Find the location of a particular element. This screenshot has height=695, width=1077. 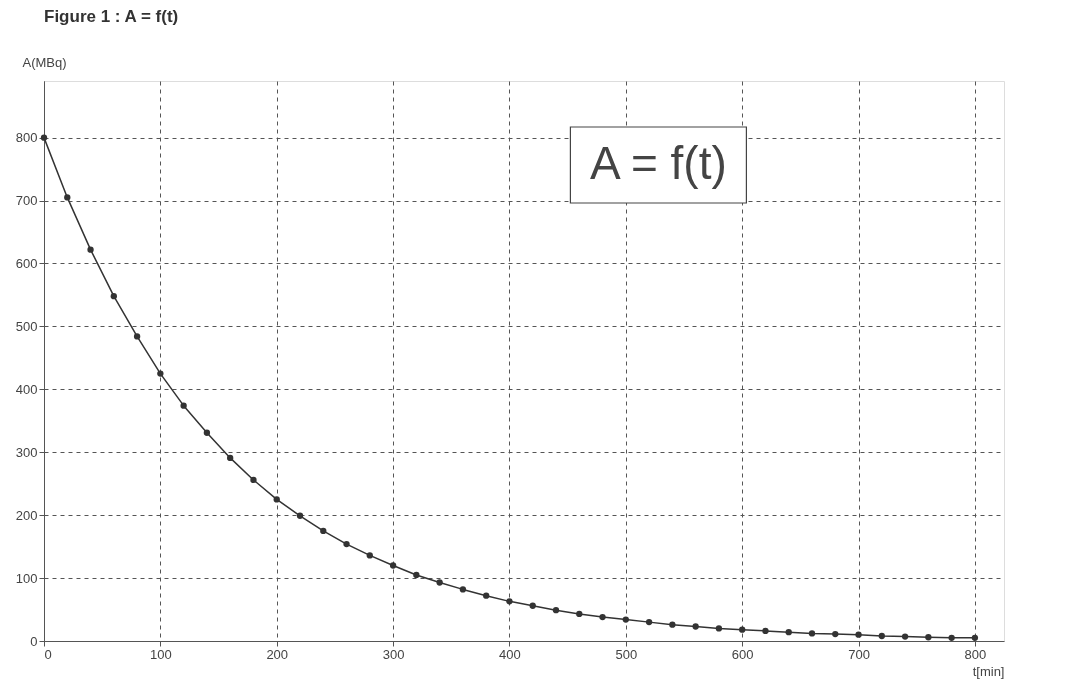

y-tick-label: 700 is located at coordinates (26, 201).